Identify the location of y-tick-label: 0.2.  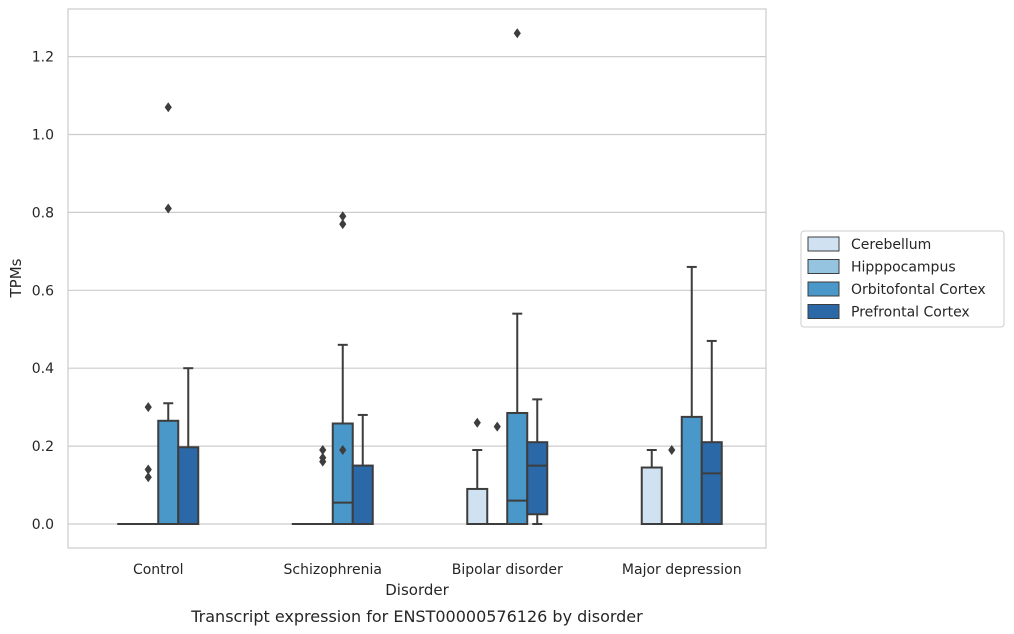
(43, 447).